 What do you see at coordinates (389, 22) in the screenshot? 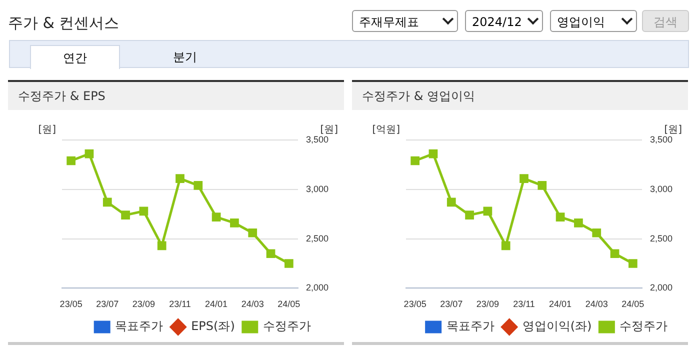
I see `text: 주재무제표` at bounding box center [389, 22].